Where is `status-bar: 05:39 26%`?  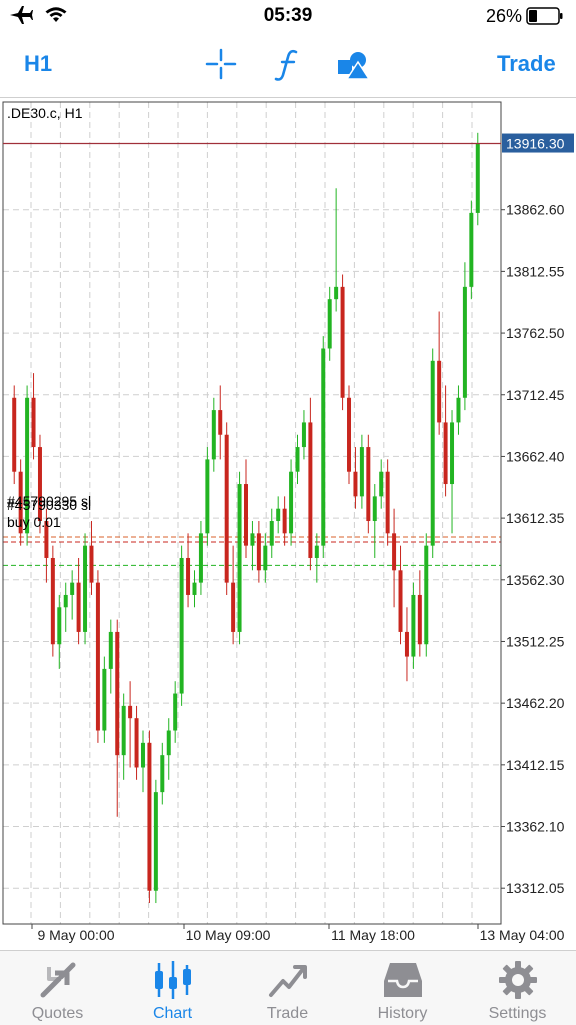 status-bar: 05:39 26% is located at coordinates (288, 16).